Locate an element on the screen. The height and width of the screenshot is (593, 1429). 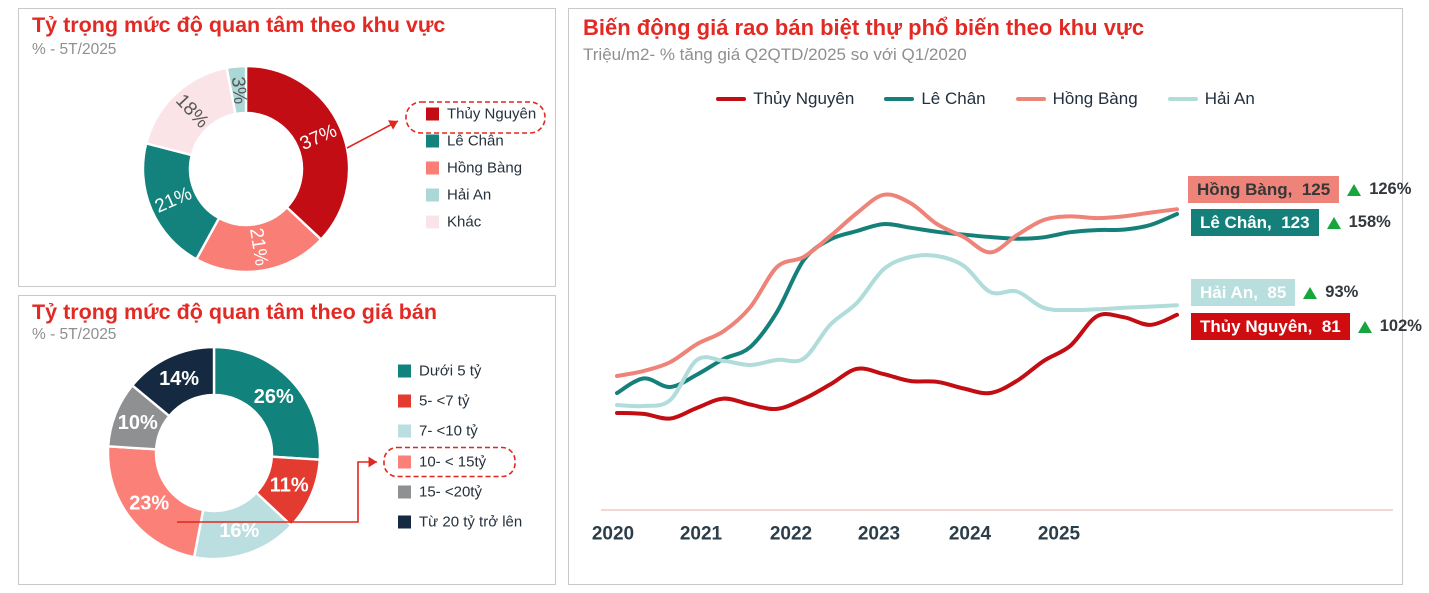
panel-subtitle-region: % - 5T/2025 is located at coordinates (74, 49).